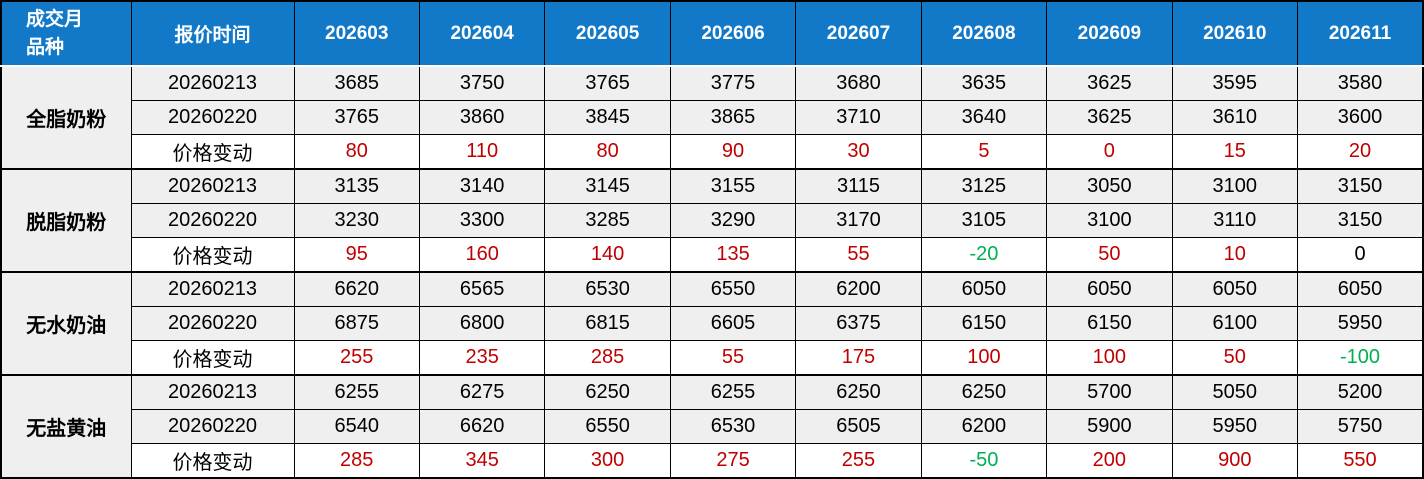 The width and height of the screenshot is (1424, 479). I want to click on change-cell: 90, so click(733, 152).